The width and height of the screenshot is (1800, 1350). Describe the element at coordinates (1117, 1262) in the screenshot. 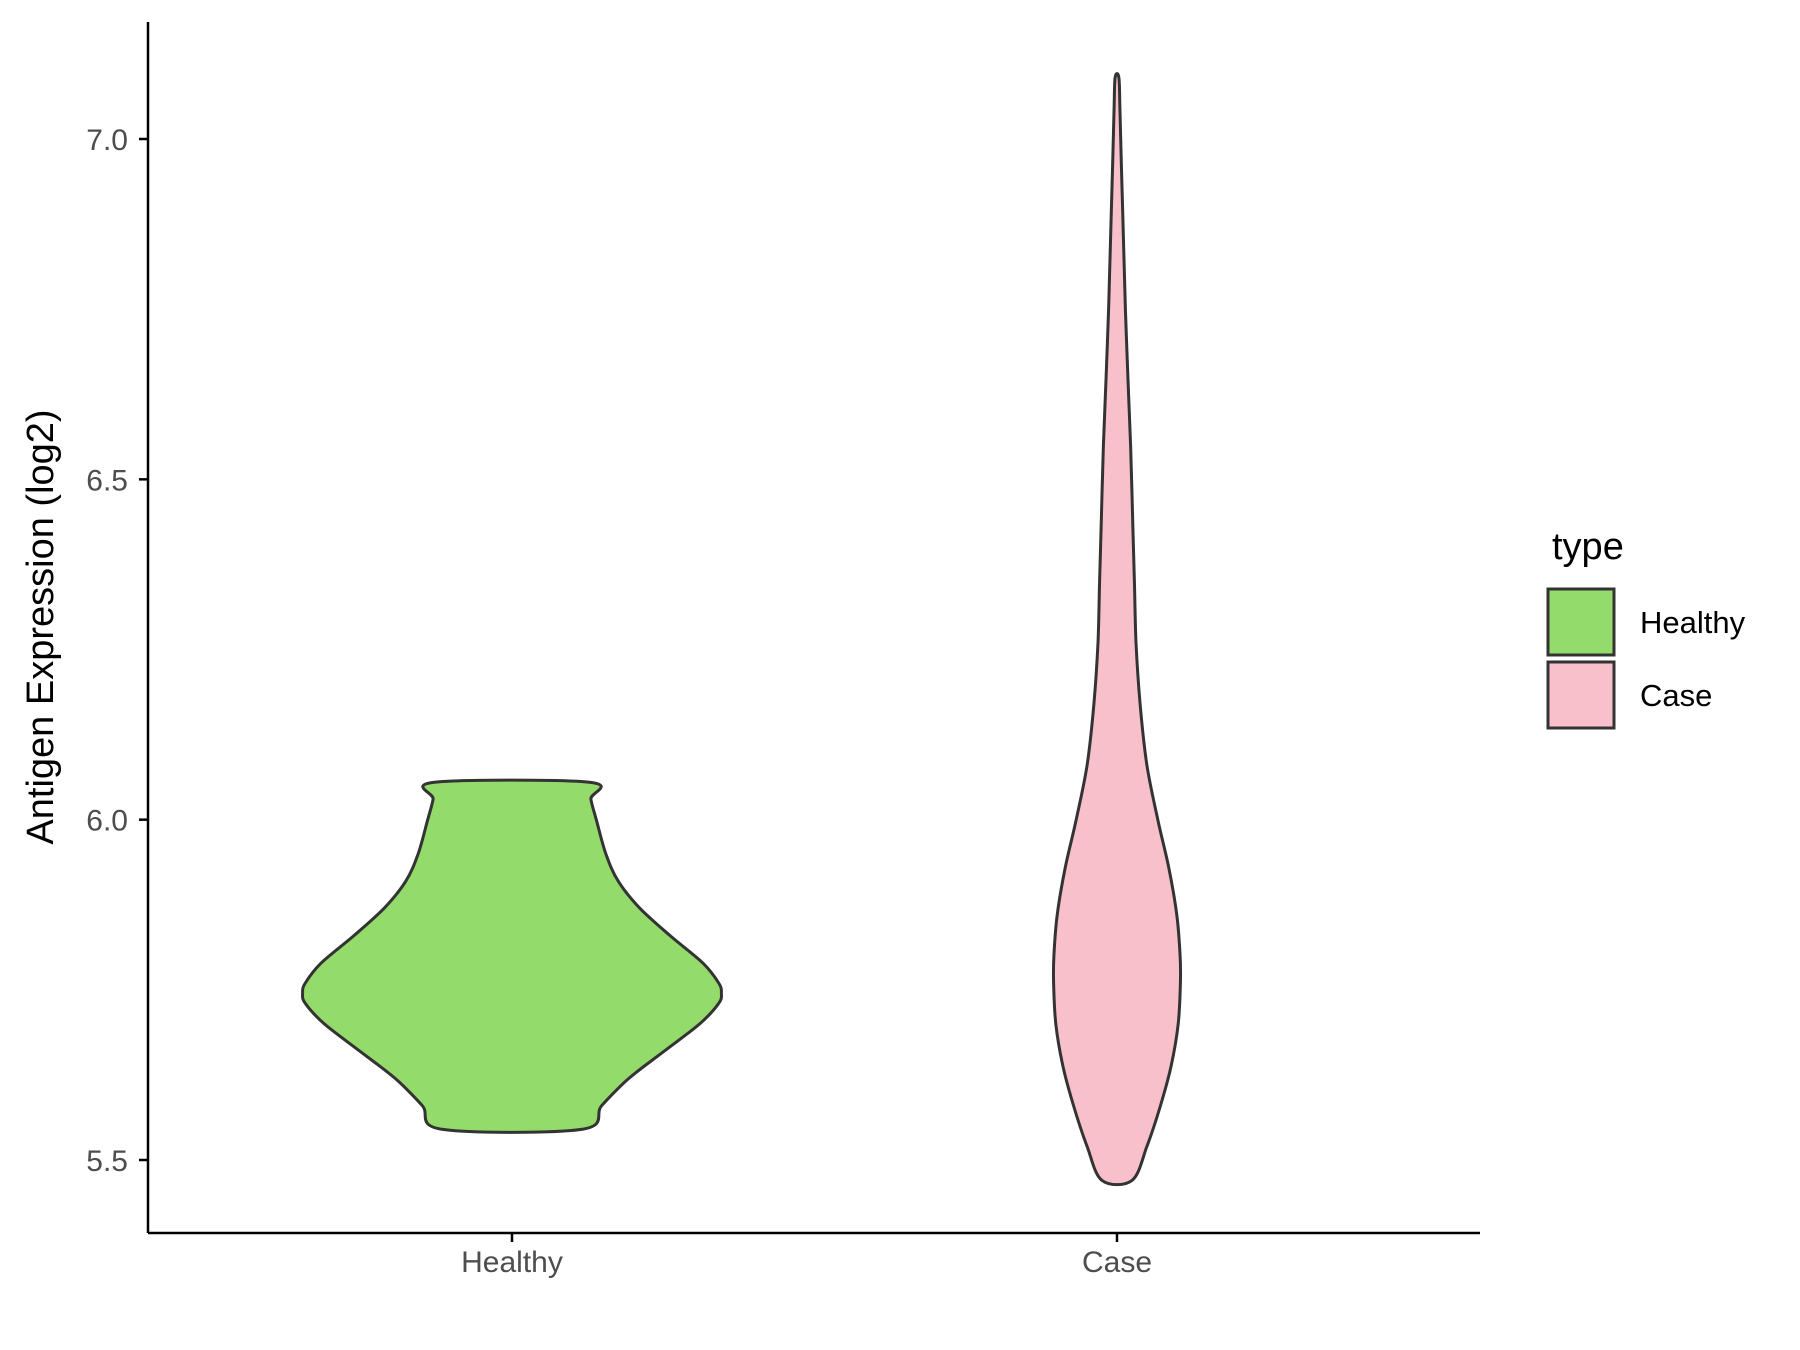

I see `x-tick-label-case: Case` at that location.